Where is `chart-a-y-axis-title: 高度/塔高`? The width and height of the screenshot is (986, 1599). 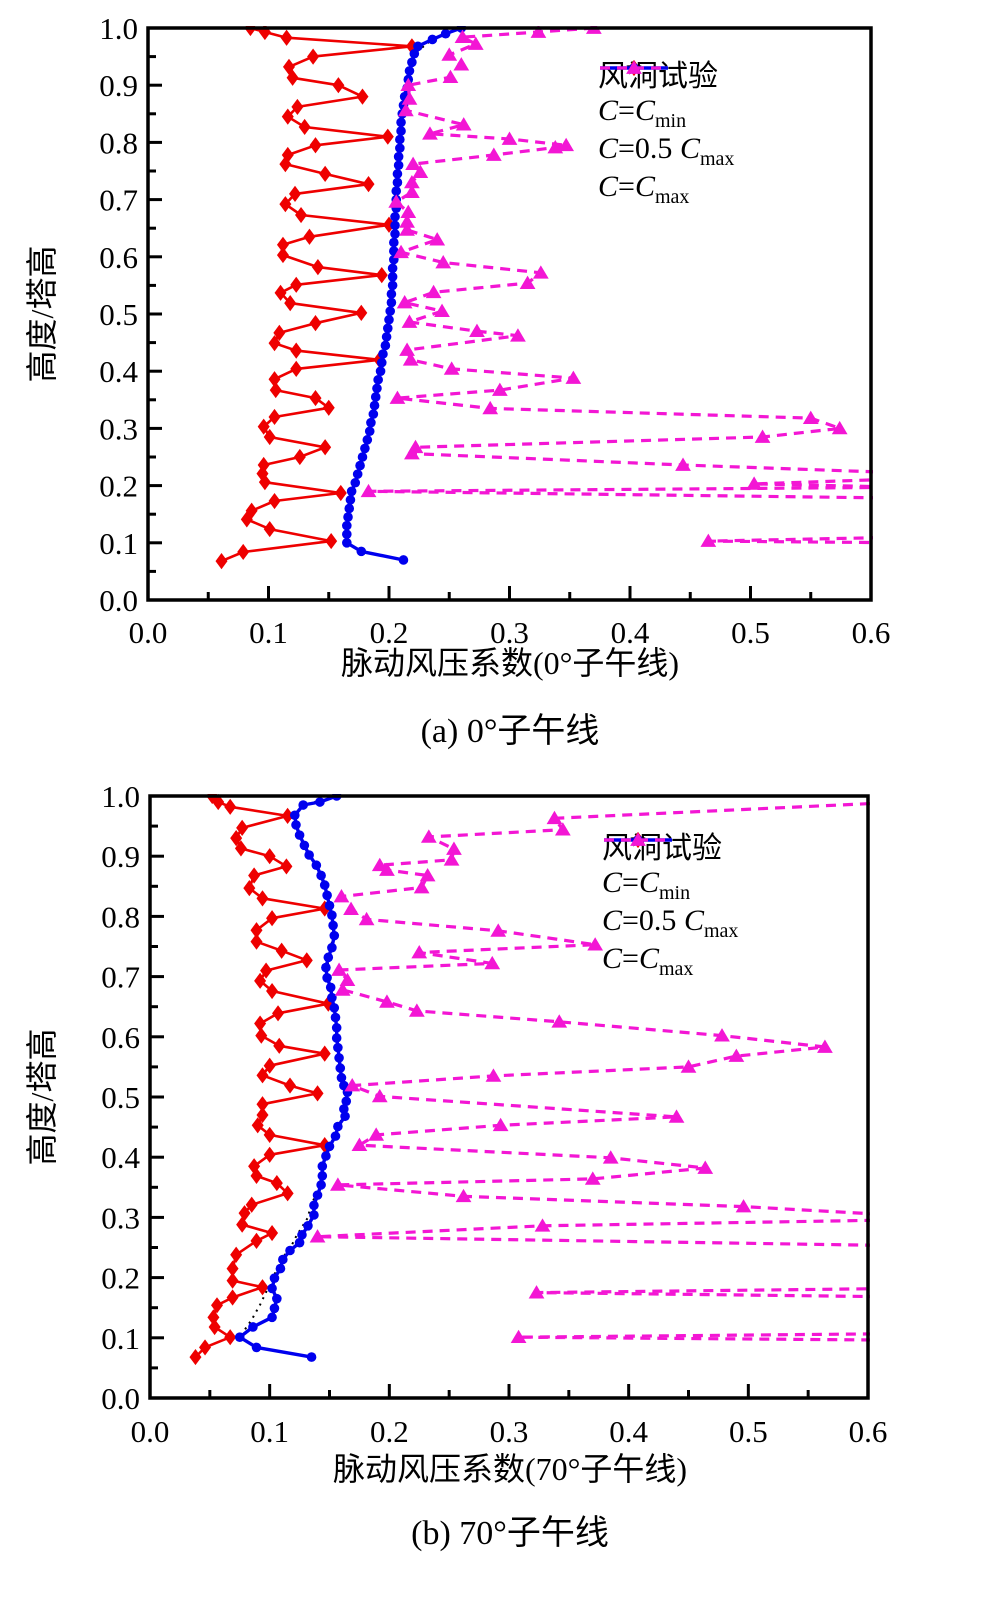
chart-a-y-axis-title: 高度/塔高 is located at coordinates (42, 314).